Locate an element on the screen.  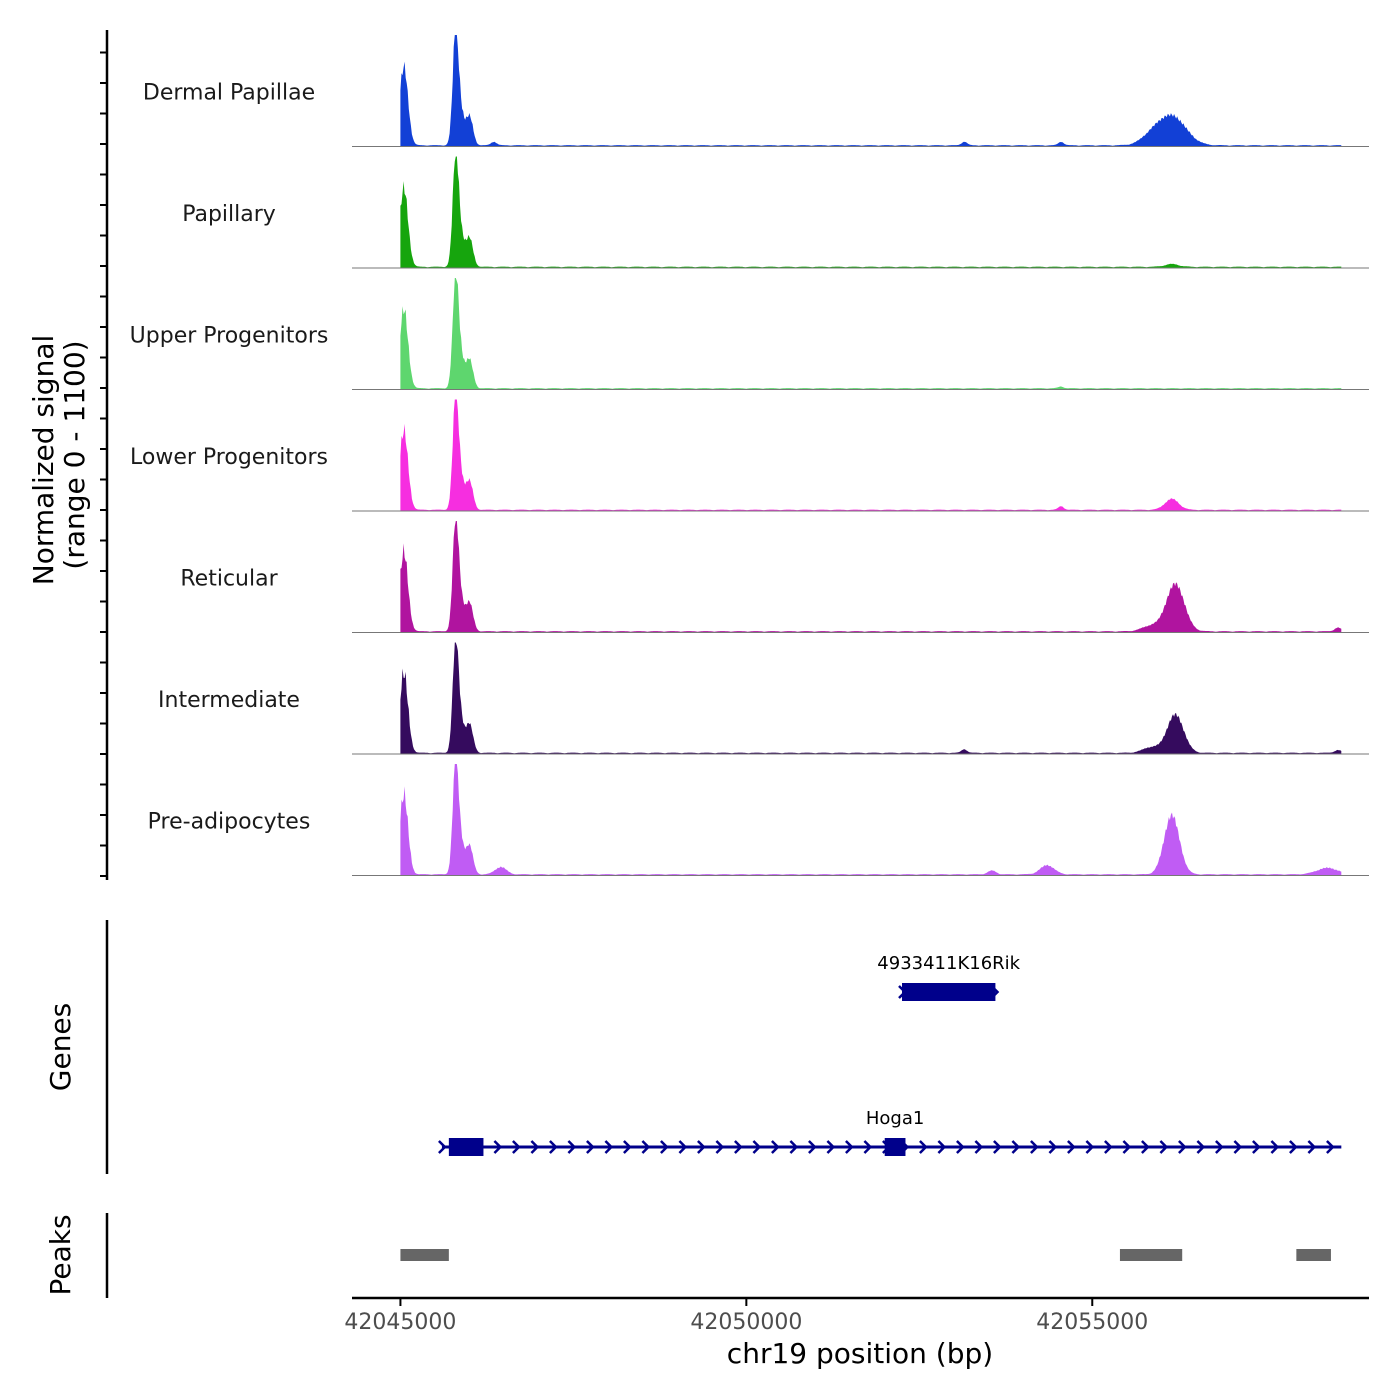
track-label: Dermal Papillae is located at coordinates (229, 93).